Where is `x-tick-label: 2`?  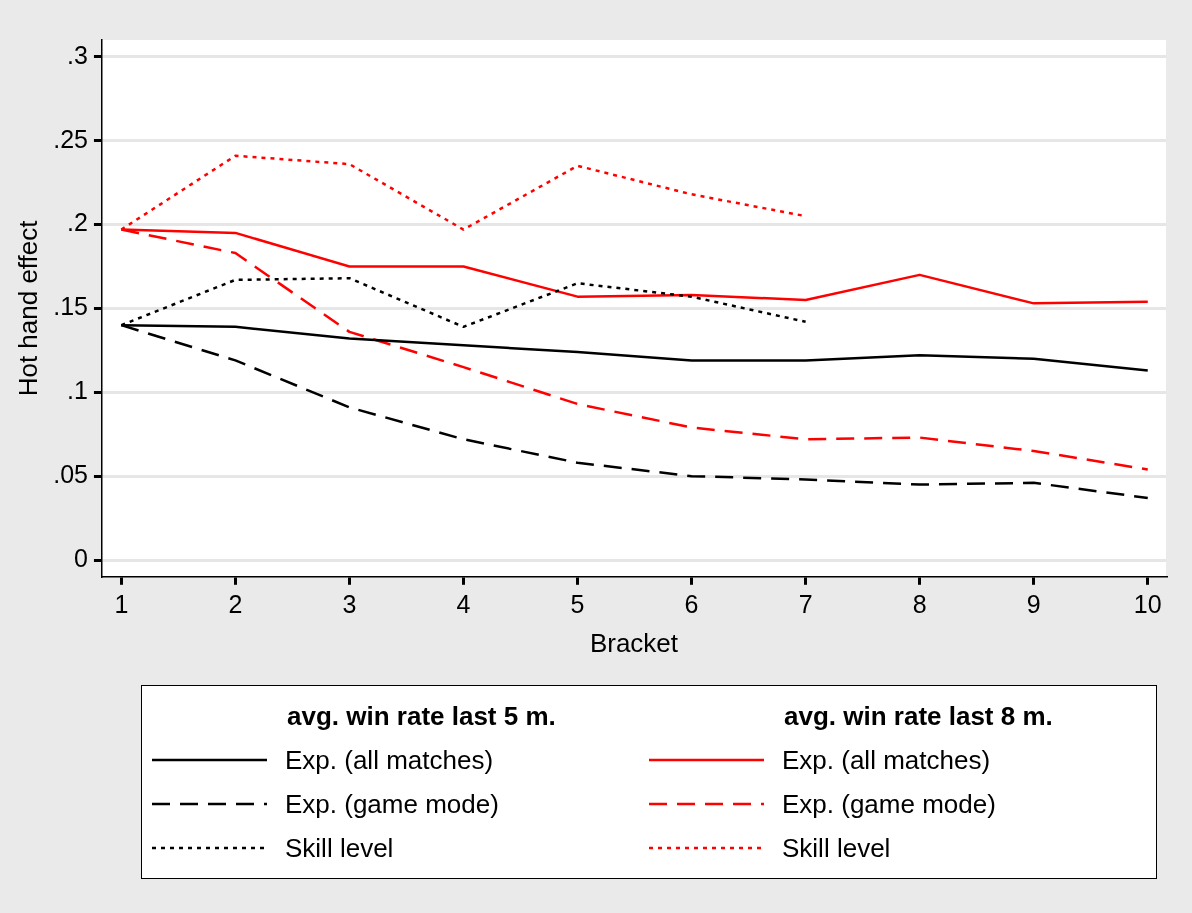 x-tick-label: 2 is located at coordinates (235, 603).